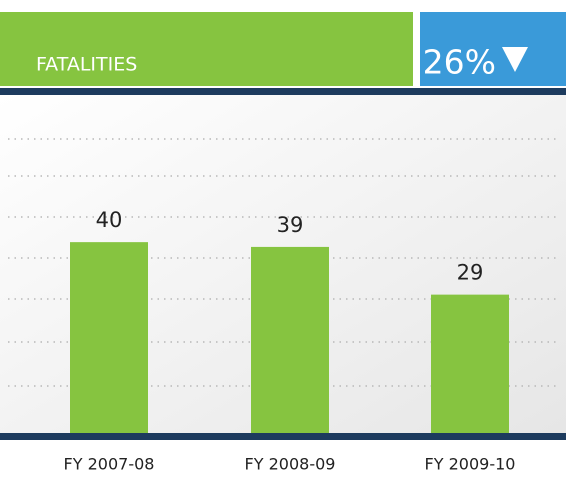 The image size is (566, 479). What do you see at coordinates (283, 436) in the screenshot?
I see `bottom-rule` at bounding box center [283, 436].